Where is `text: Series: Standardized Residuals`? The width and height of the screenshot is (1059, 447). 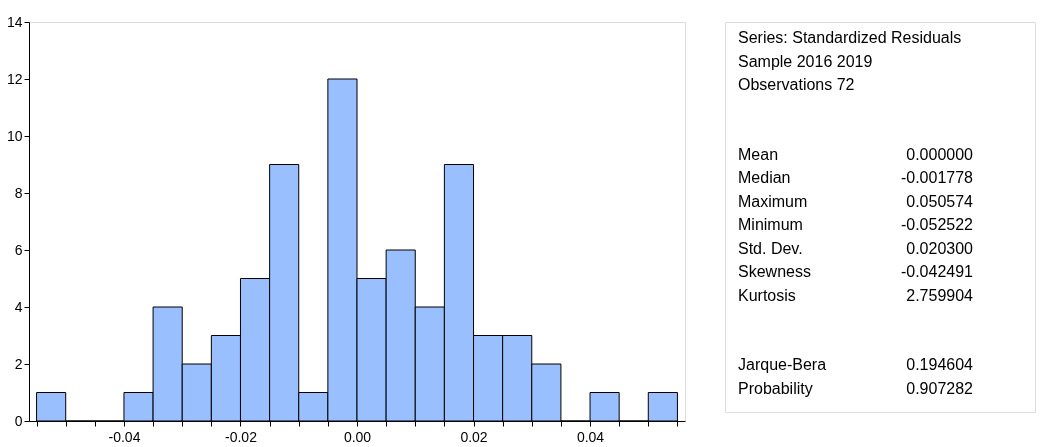 text: Series: Standardized Residuals is located at coordinates (850, 37).